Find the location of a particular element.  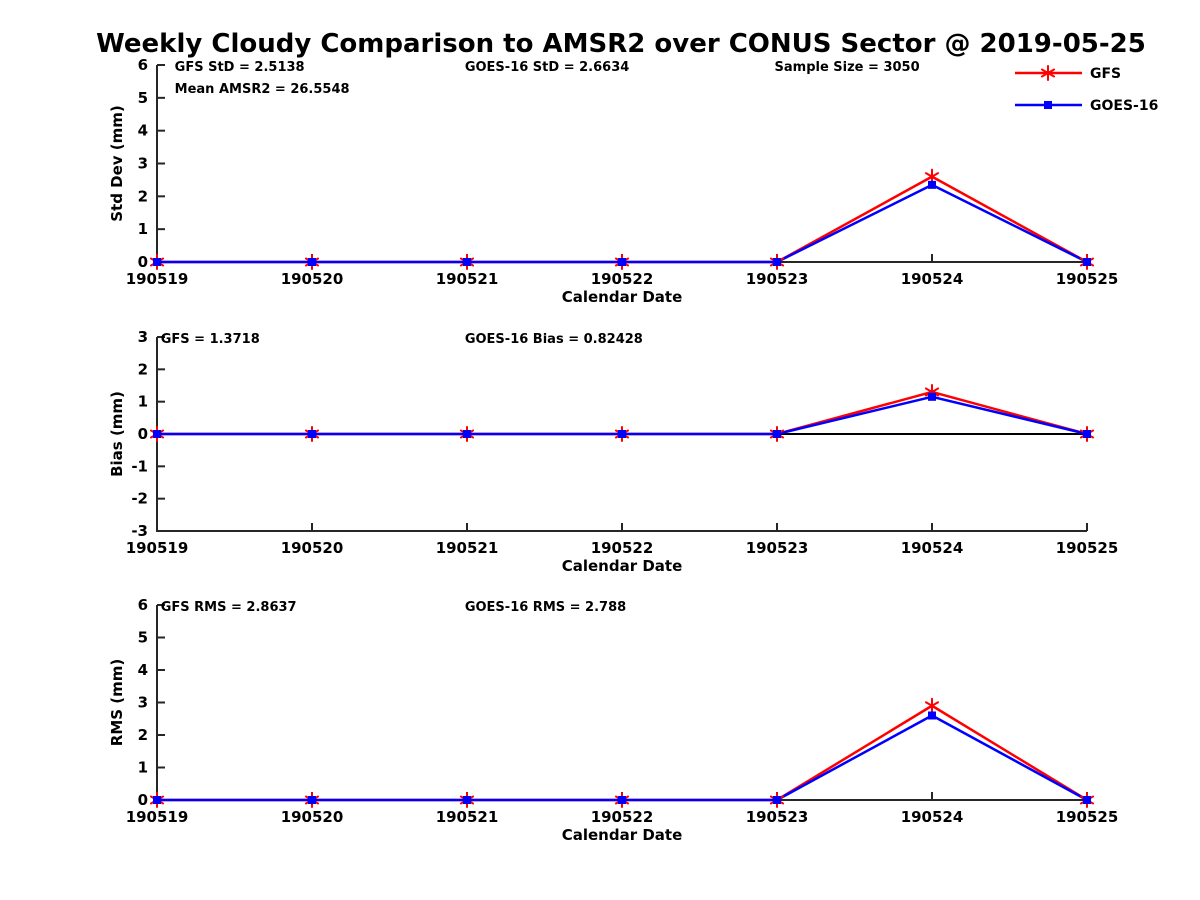

legend-label: GOES-16 is located at coordinates (1124, 106).